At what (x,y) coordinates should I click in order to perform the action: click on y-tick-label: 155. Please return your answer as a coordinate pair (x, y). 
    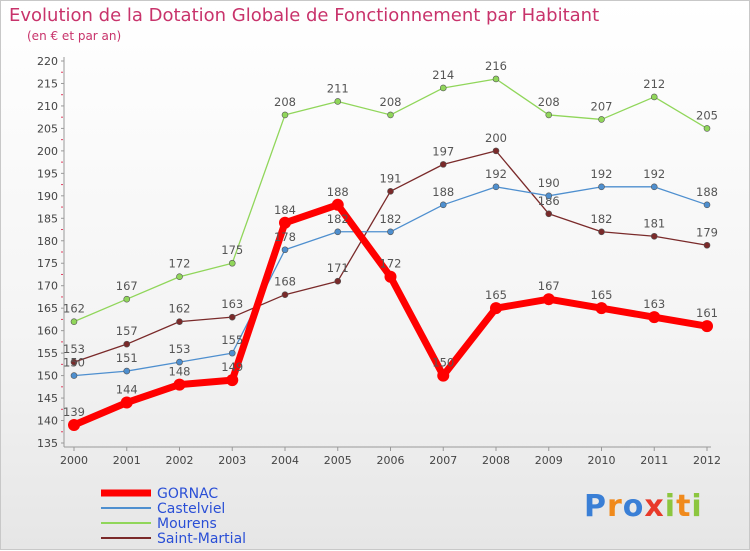
    Looking at the image, I should click on (47, 353).